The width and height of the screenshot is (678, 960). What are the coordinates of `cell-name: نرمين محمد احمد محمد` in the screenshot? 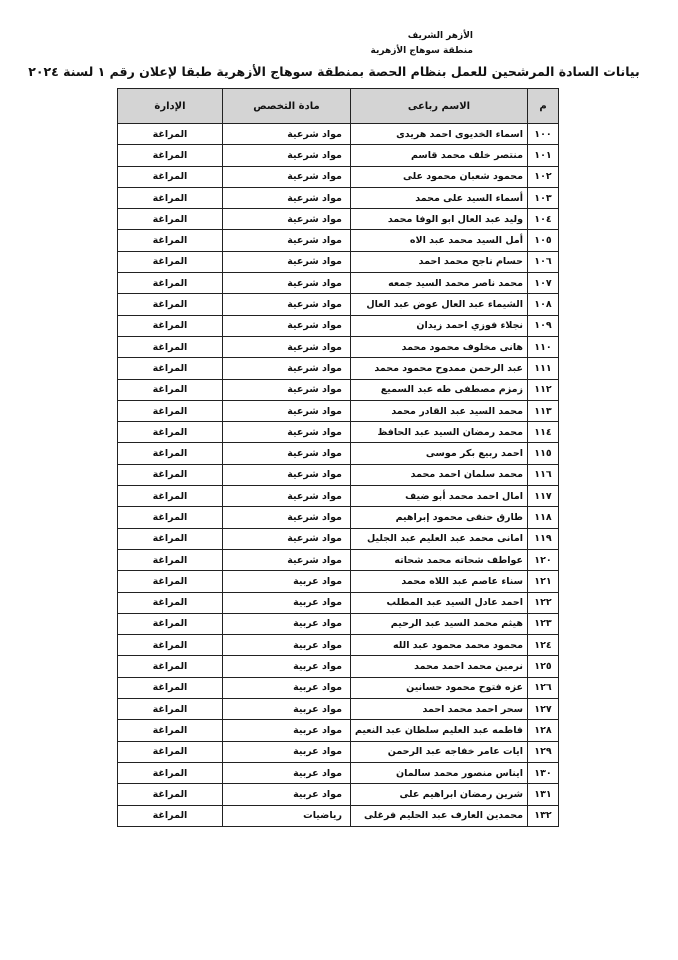 It's located at (439, 666).